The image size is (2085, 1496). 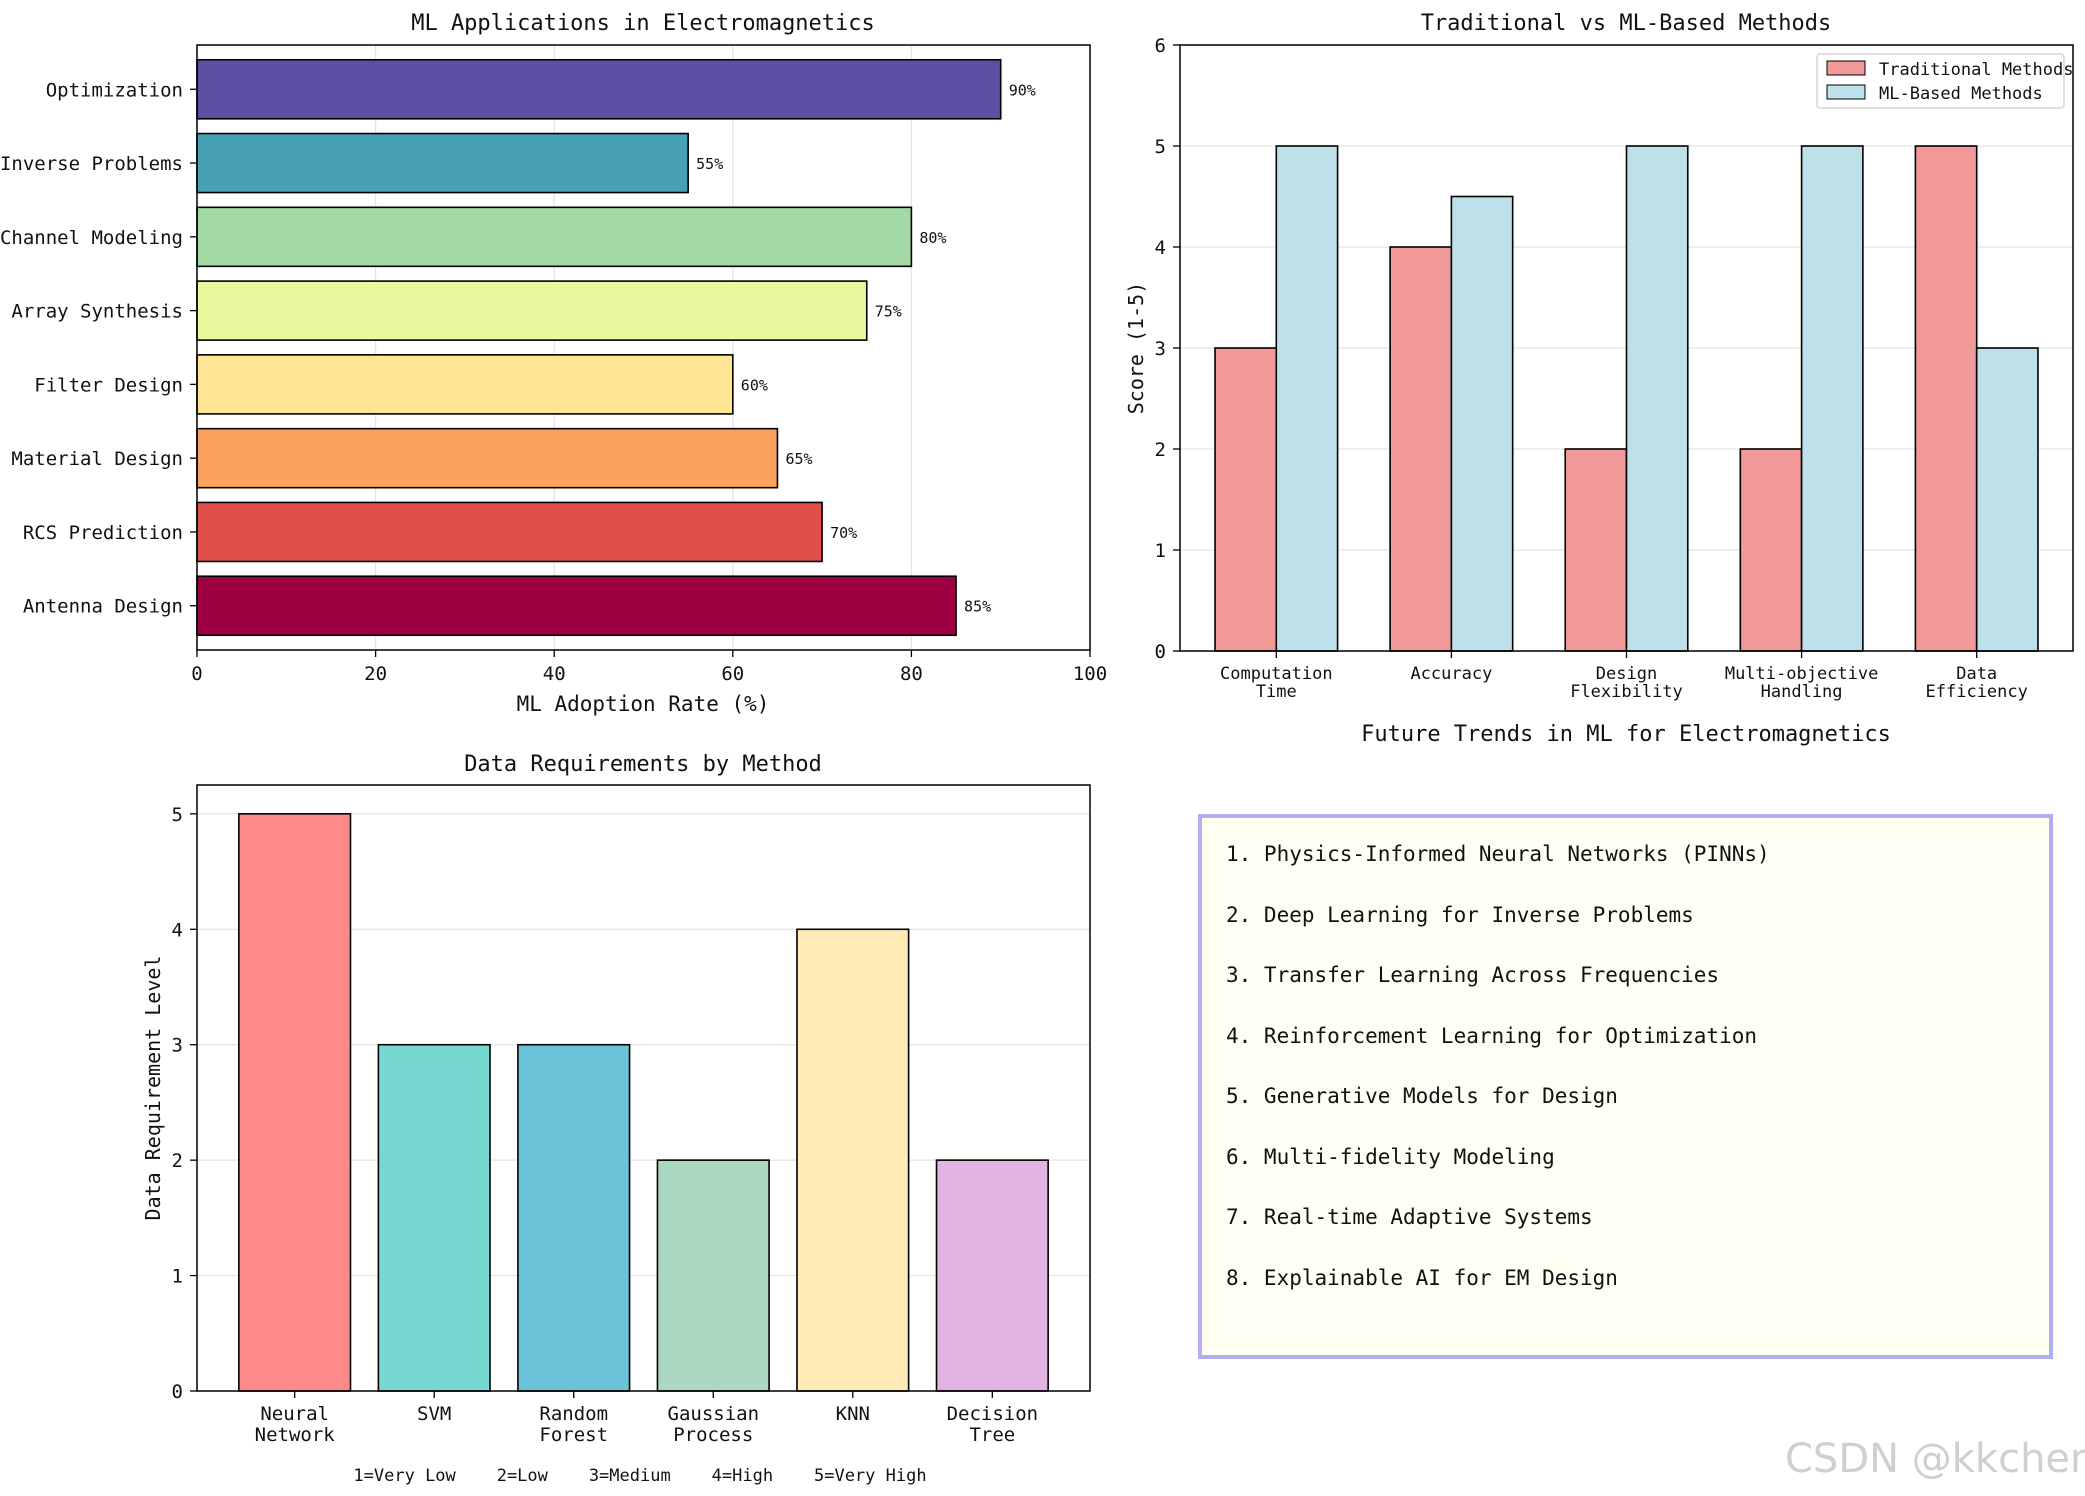 I want to click on x-tick-label: 20, so click(x=375, y=674).